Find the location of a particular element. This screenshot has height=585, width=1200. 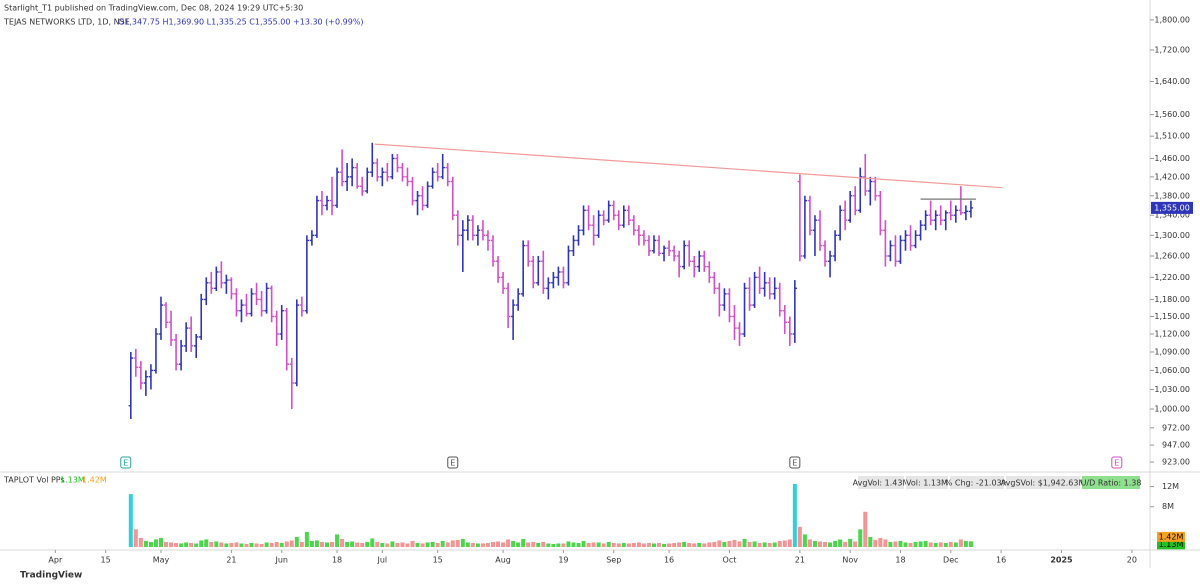

volume-marker-box is located at coordinates (1171, 544).